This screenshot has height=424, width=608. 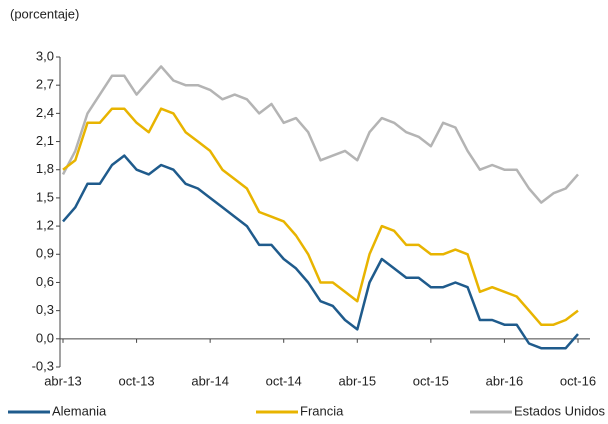 I want to click on y-tick-label: 0,3, so click(x=45, y=309).